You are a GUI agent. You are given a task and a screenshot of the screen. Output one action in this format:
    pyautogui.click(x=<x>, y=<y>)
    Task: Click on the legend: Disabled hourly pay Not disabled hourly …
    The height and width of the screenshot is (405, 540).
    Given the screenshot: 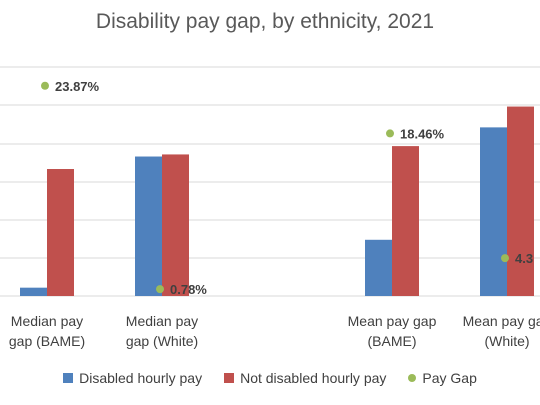 What is the action you would take?
    pyautogui.click(x=270, y=378)
    